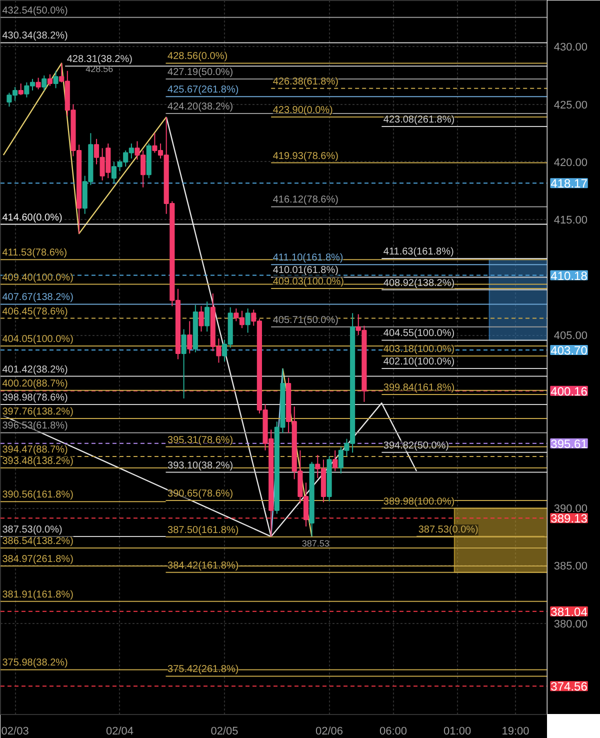  What do you see at coordinates (99, 60) in the screenshot?
I see `ref-line-label: 428.31(38.2%)` at bounding box center [99, 60].